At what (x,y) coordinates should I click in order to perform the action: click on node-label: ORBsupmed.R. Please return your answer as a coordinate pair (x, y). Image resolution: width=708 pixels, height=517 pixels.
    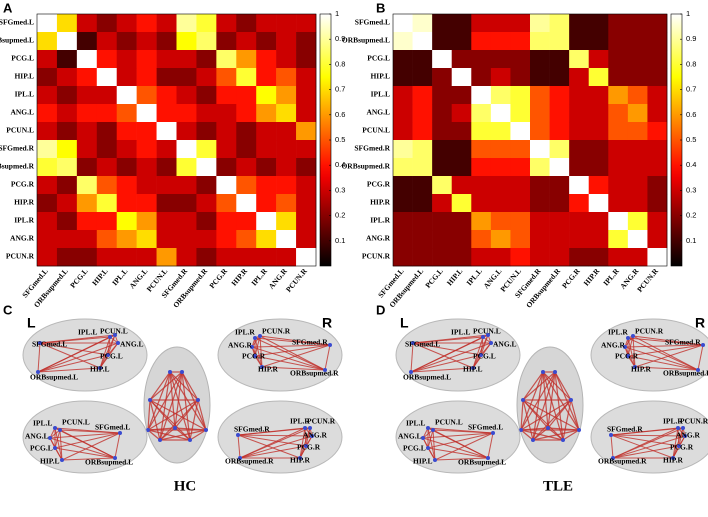
    Looking at the image, I should click on (622, 461).